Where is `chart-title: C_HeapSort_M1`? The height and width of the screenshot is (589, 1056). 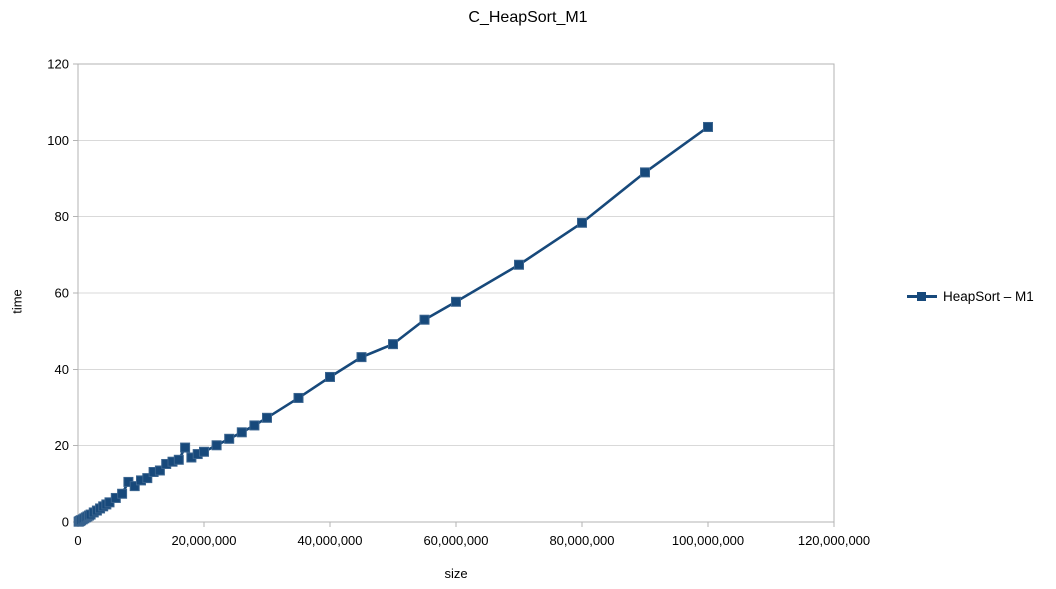
chart-title: C_HeapSort_M1 is located at coordinates (528, 17).